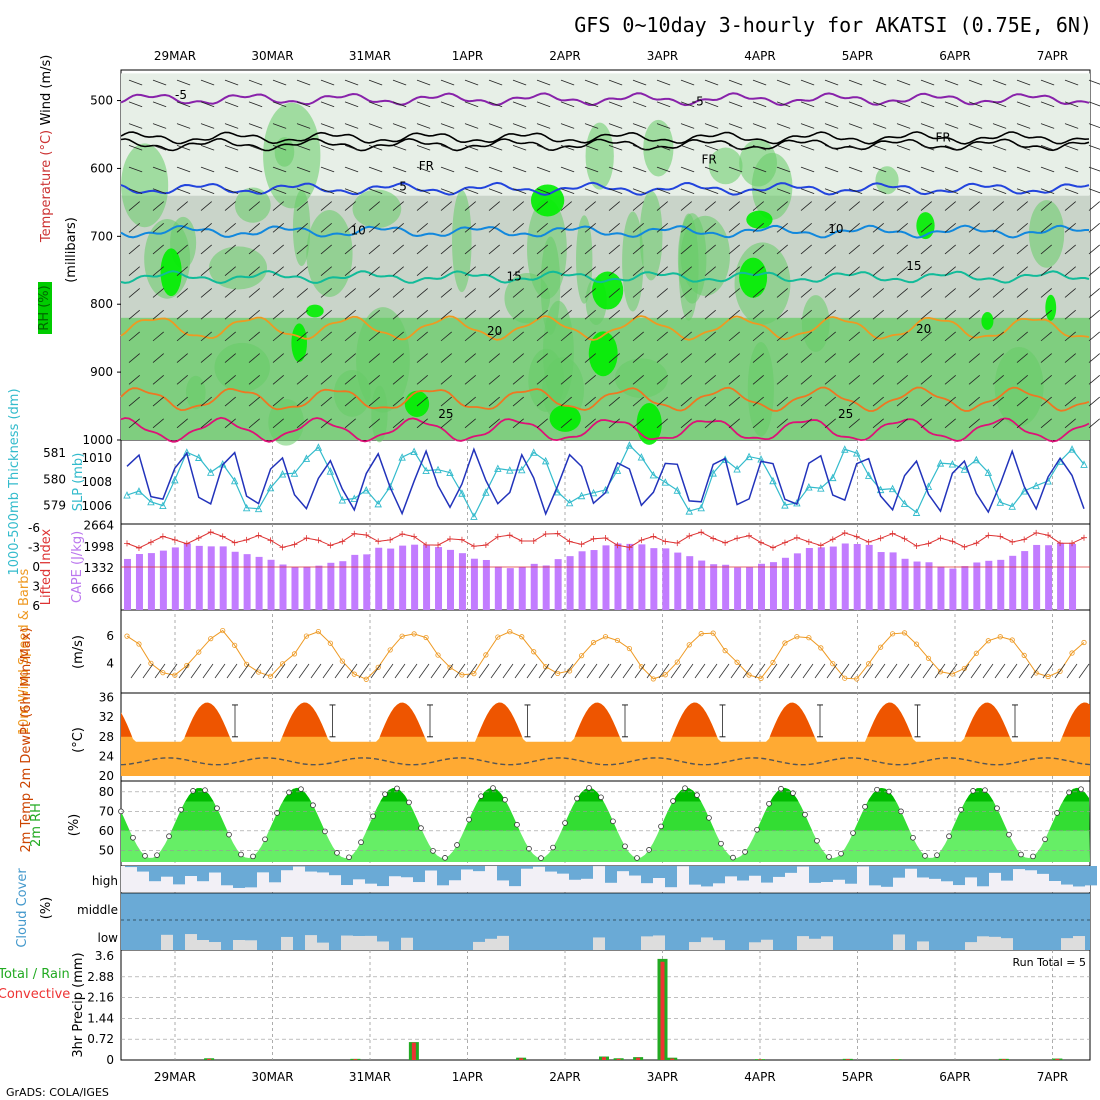 The image size is (1100, 1100). What do you see at coordinates (491, 944) in the screenshot?
I see `cloud-low-gap` at bounding box center [491, 944].